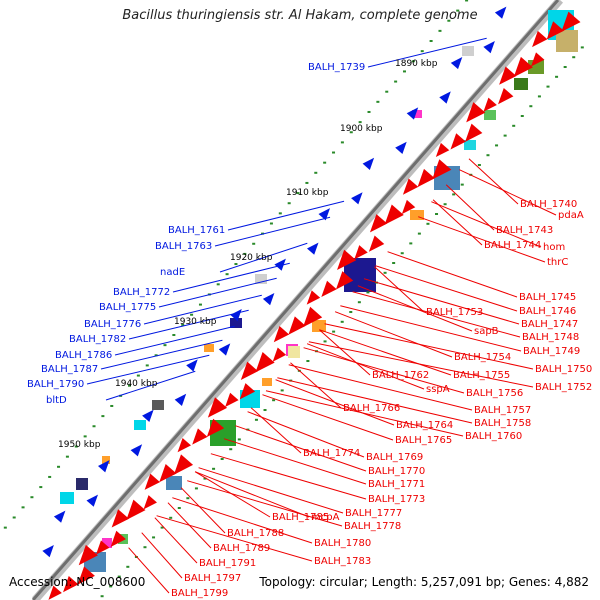 Image resolution: width=600 pixels, height=600 pixels. I want to click on gene-label: pdaA, so click(571, 215).